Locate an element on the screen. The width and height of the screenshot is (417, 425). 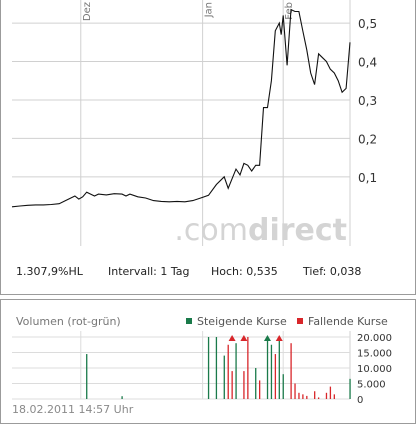
price-y-tick-label: 0,2 is located at coordinates (367, 139).